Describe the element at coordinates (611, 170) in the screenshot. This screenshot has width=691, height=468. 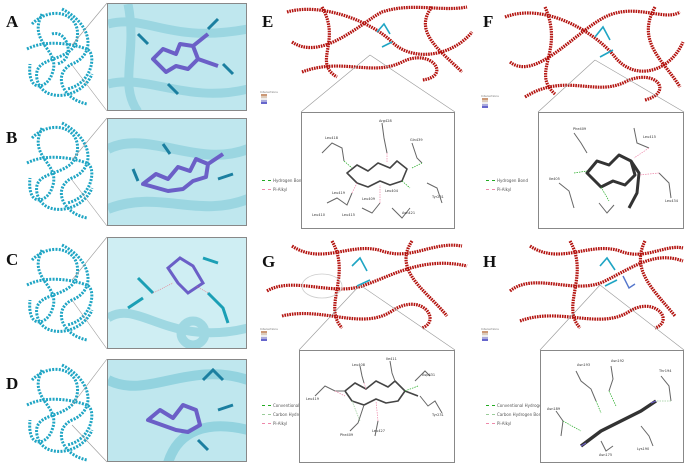
I see `interaction-diagram-f: Phe409 Leu415 Ile405 Leu434` at that location.